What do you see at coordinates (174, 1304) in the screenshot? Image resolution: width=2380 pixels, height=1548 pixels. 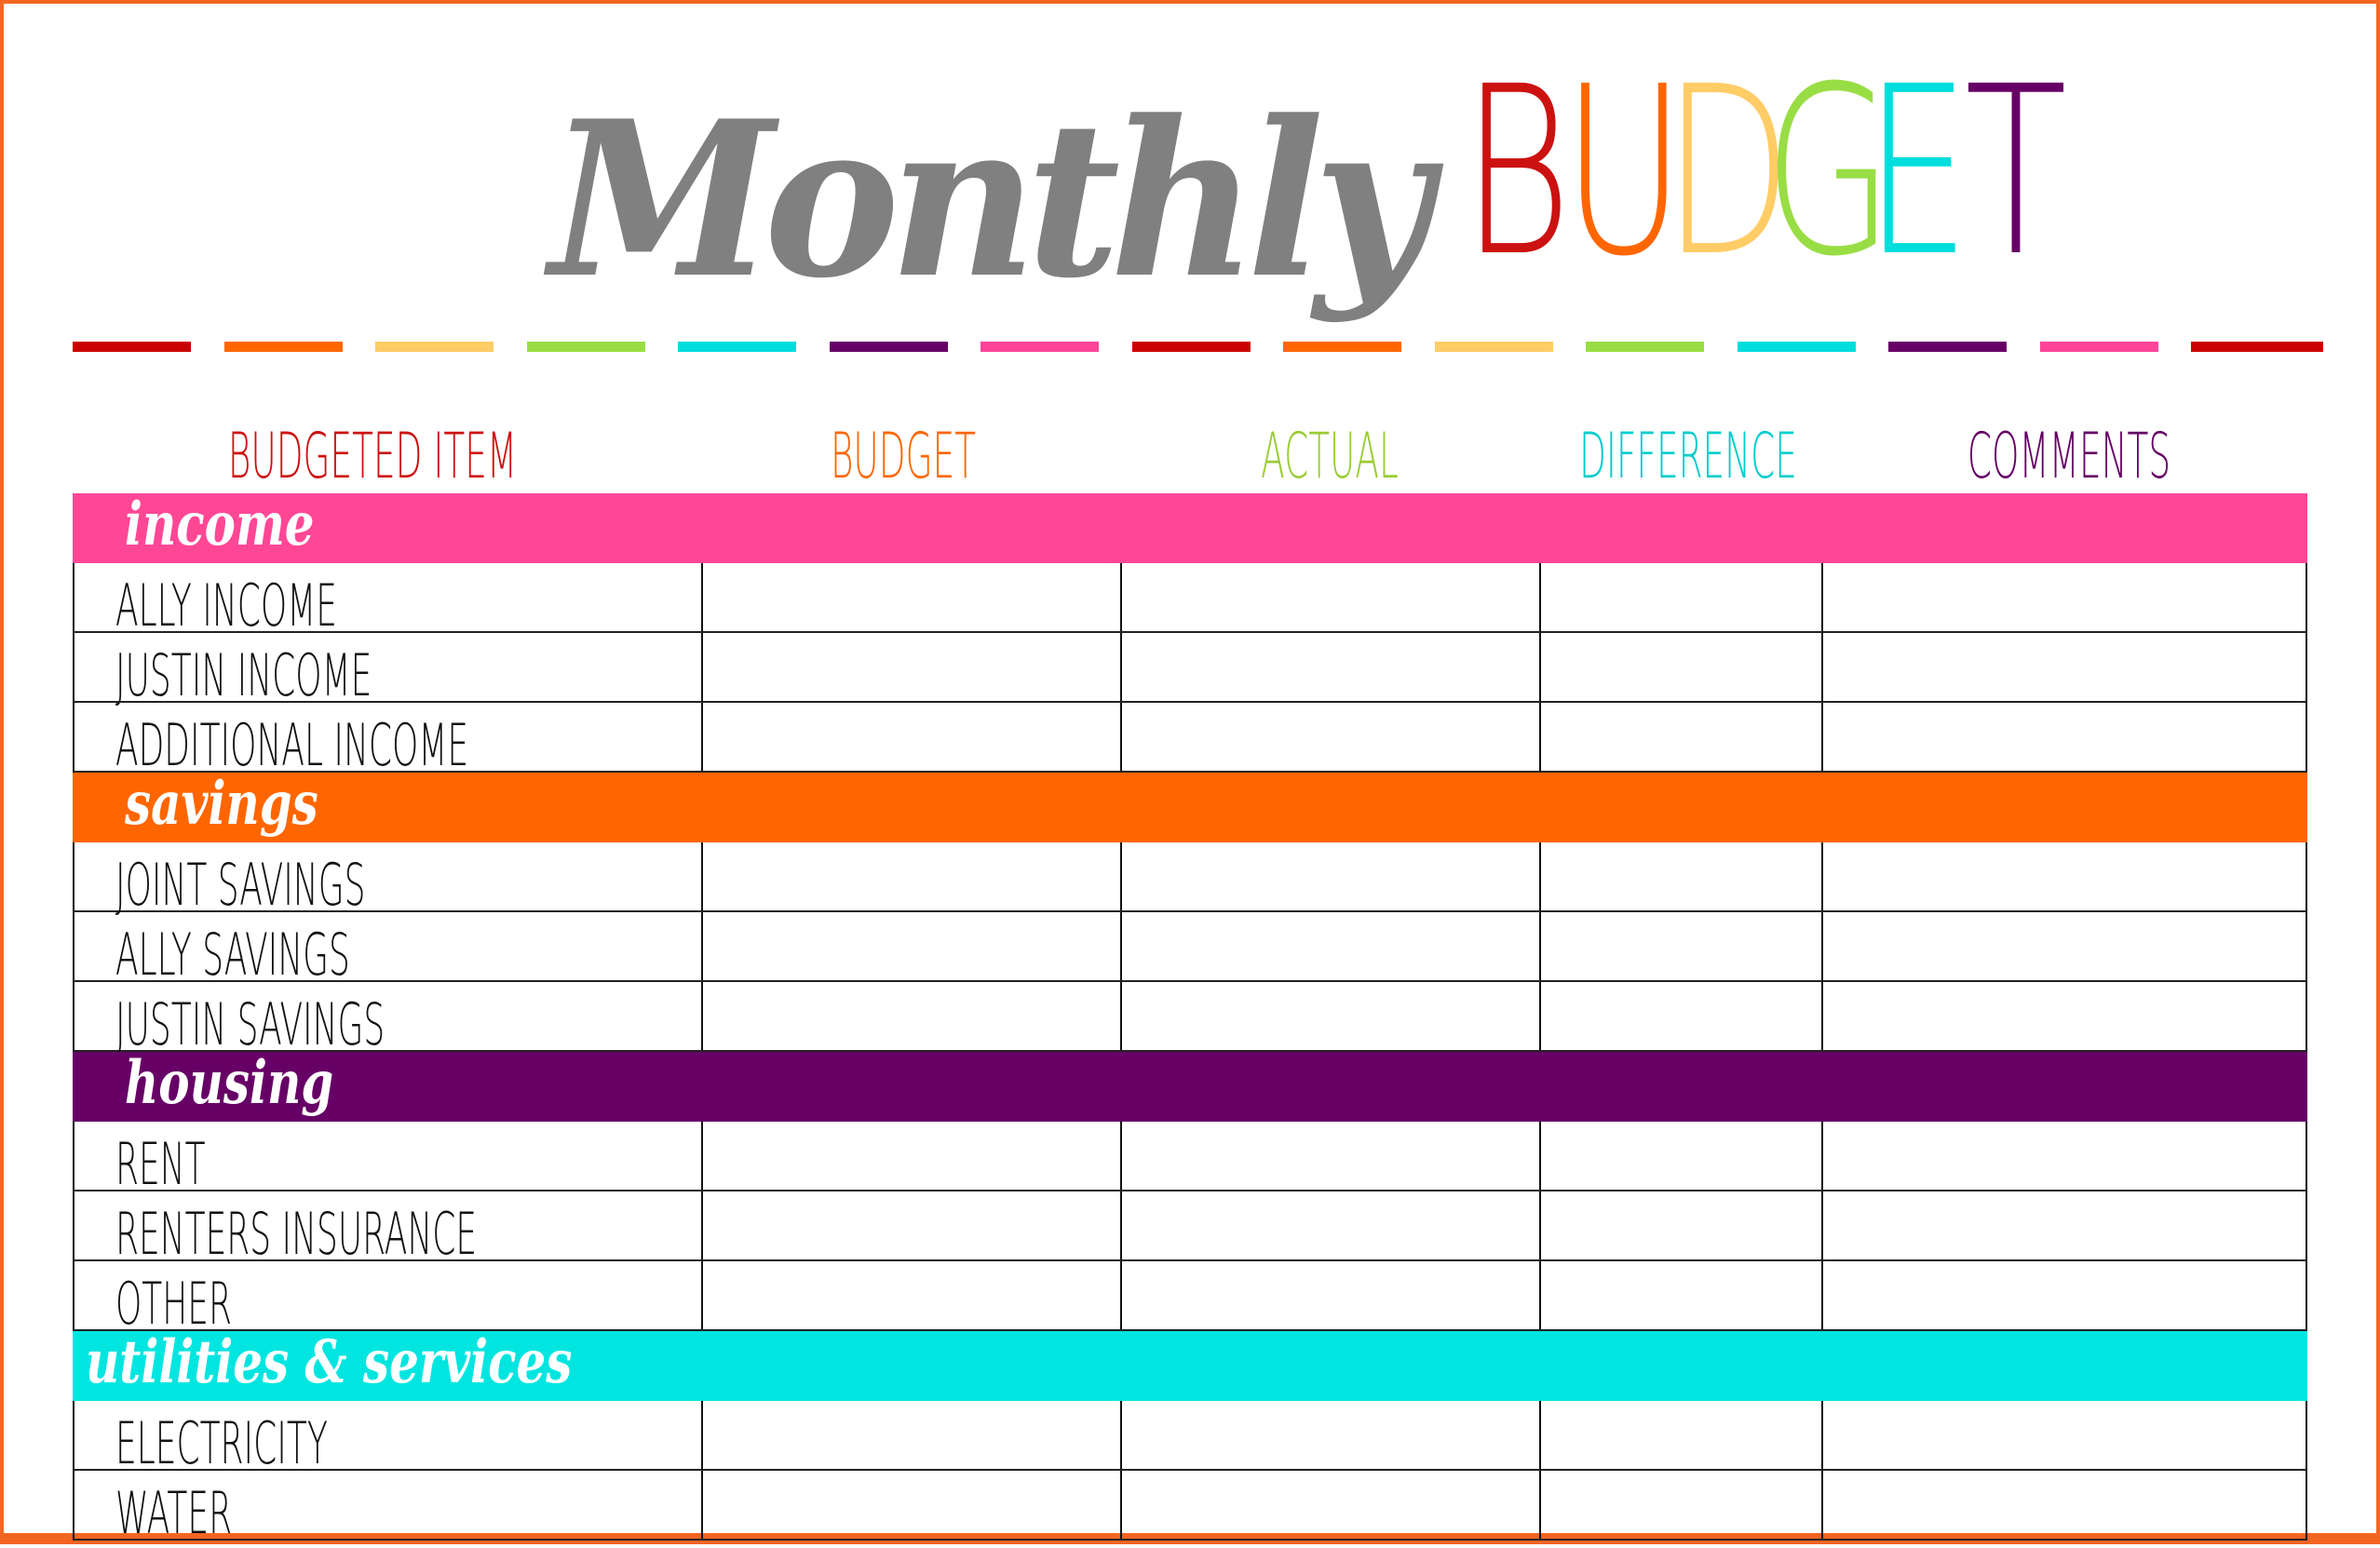 I see `item-label: OTHER` at bounding box center [174, 1304].